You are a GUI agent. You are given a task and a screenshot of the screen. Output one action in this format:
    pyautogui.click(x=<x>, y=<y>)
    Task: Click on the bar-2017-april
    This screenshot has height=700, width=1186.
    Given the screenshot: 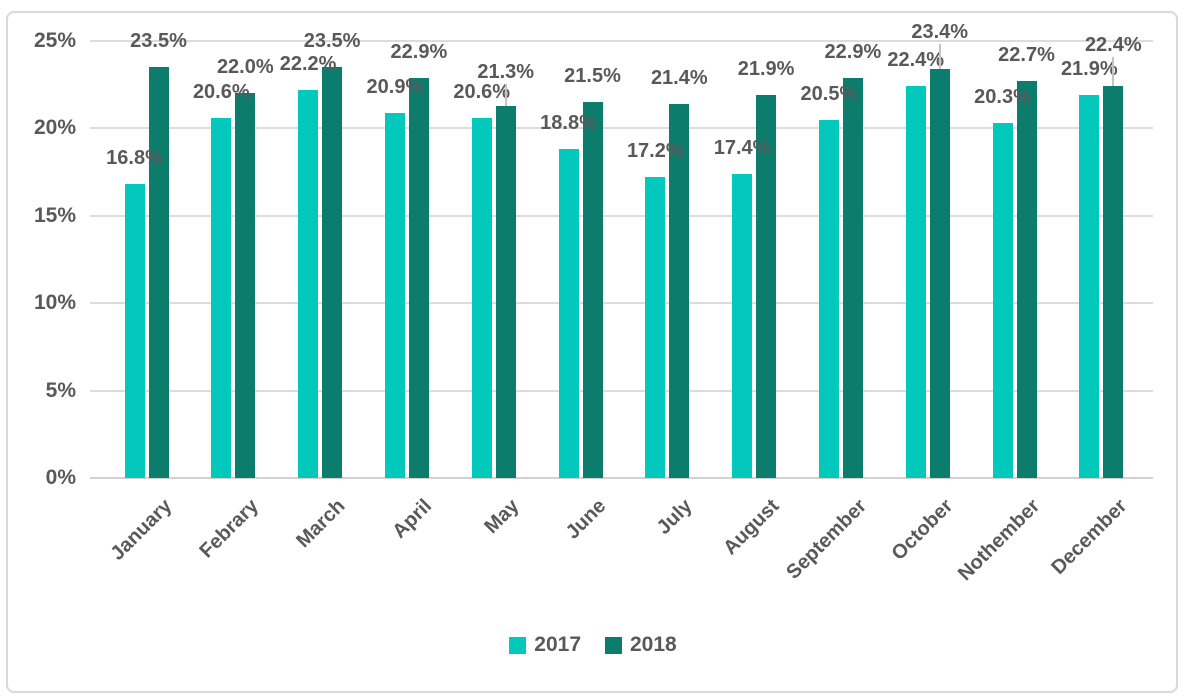 What is the action you would take?
    pyautogui.click(x=394, y=295)
    